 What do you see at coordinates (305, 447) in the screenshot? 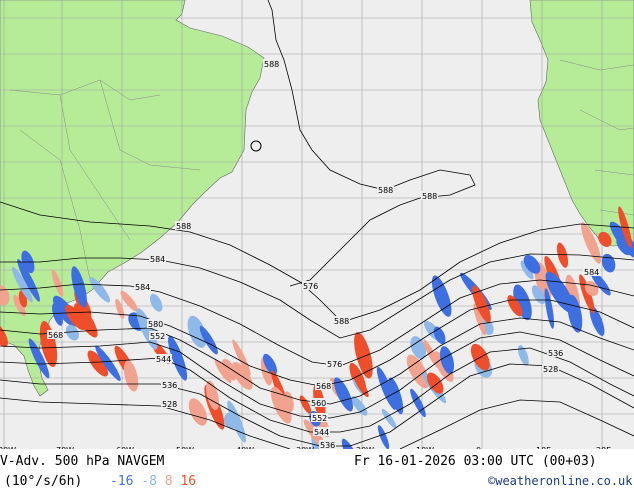
I see `longitude-label: 30W` at bounding box center [305, 447].